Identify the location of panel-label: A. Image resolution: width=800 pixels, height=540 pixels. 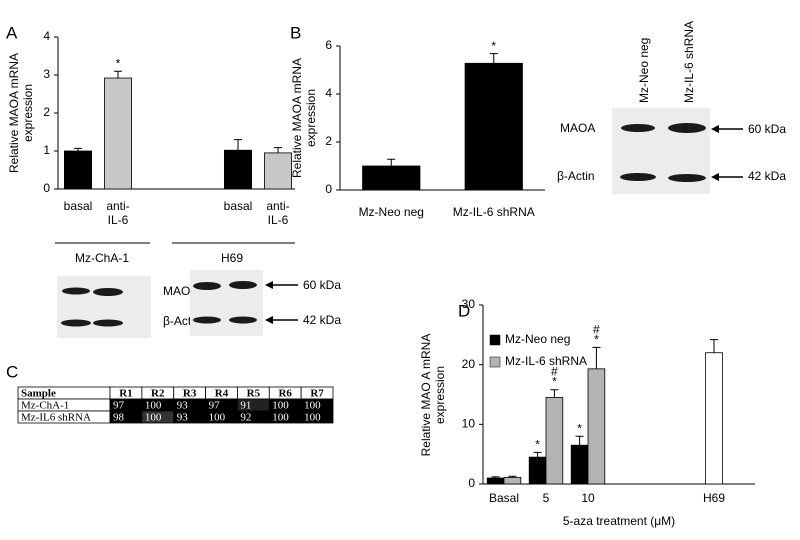
(12, 32).